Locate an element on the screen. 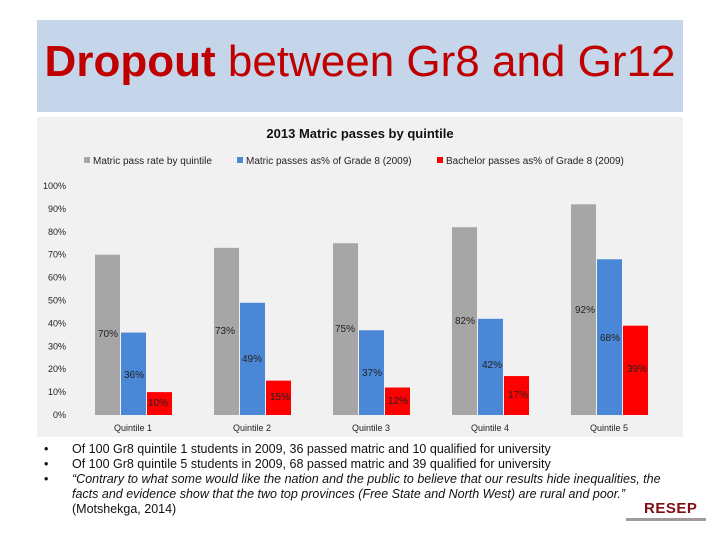 Image resolution: width=720 pixels, height=540 pixels. data-label: 36% is located at coordinates (134, 375).